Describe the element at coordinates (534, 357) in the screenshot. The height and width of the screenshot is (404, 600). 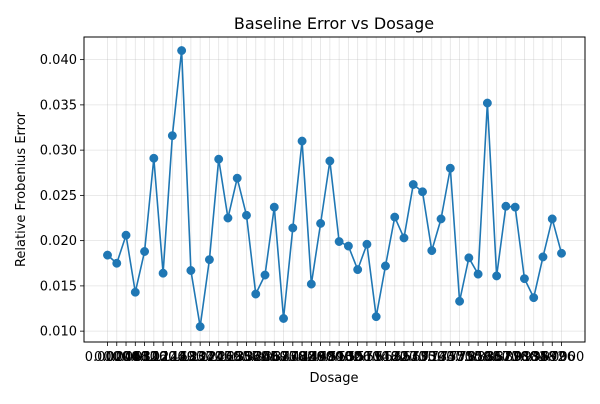
I see `x-tick-label: 0.9388` at that location.